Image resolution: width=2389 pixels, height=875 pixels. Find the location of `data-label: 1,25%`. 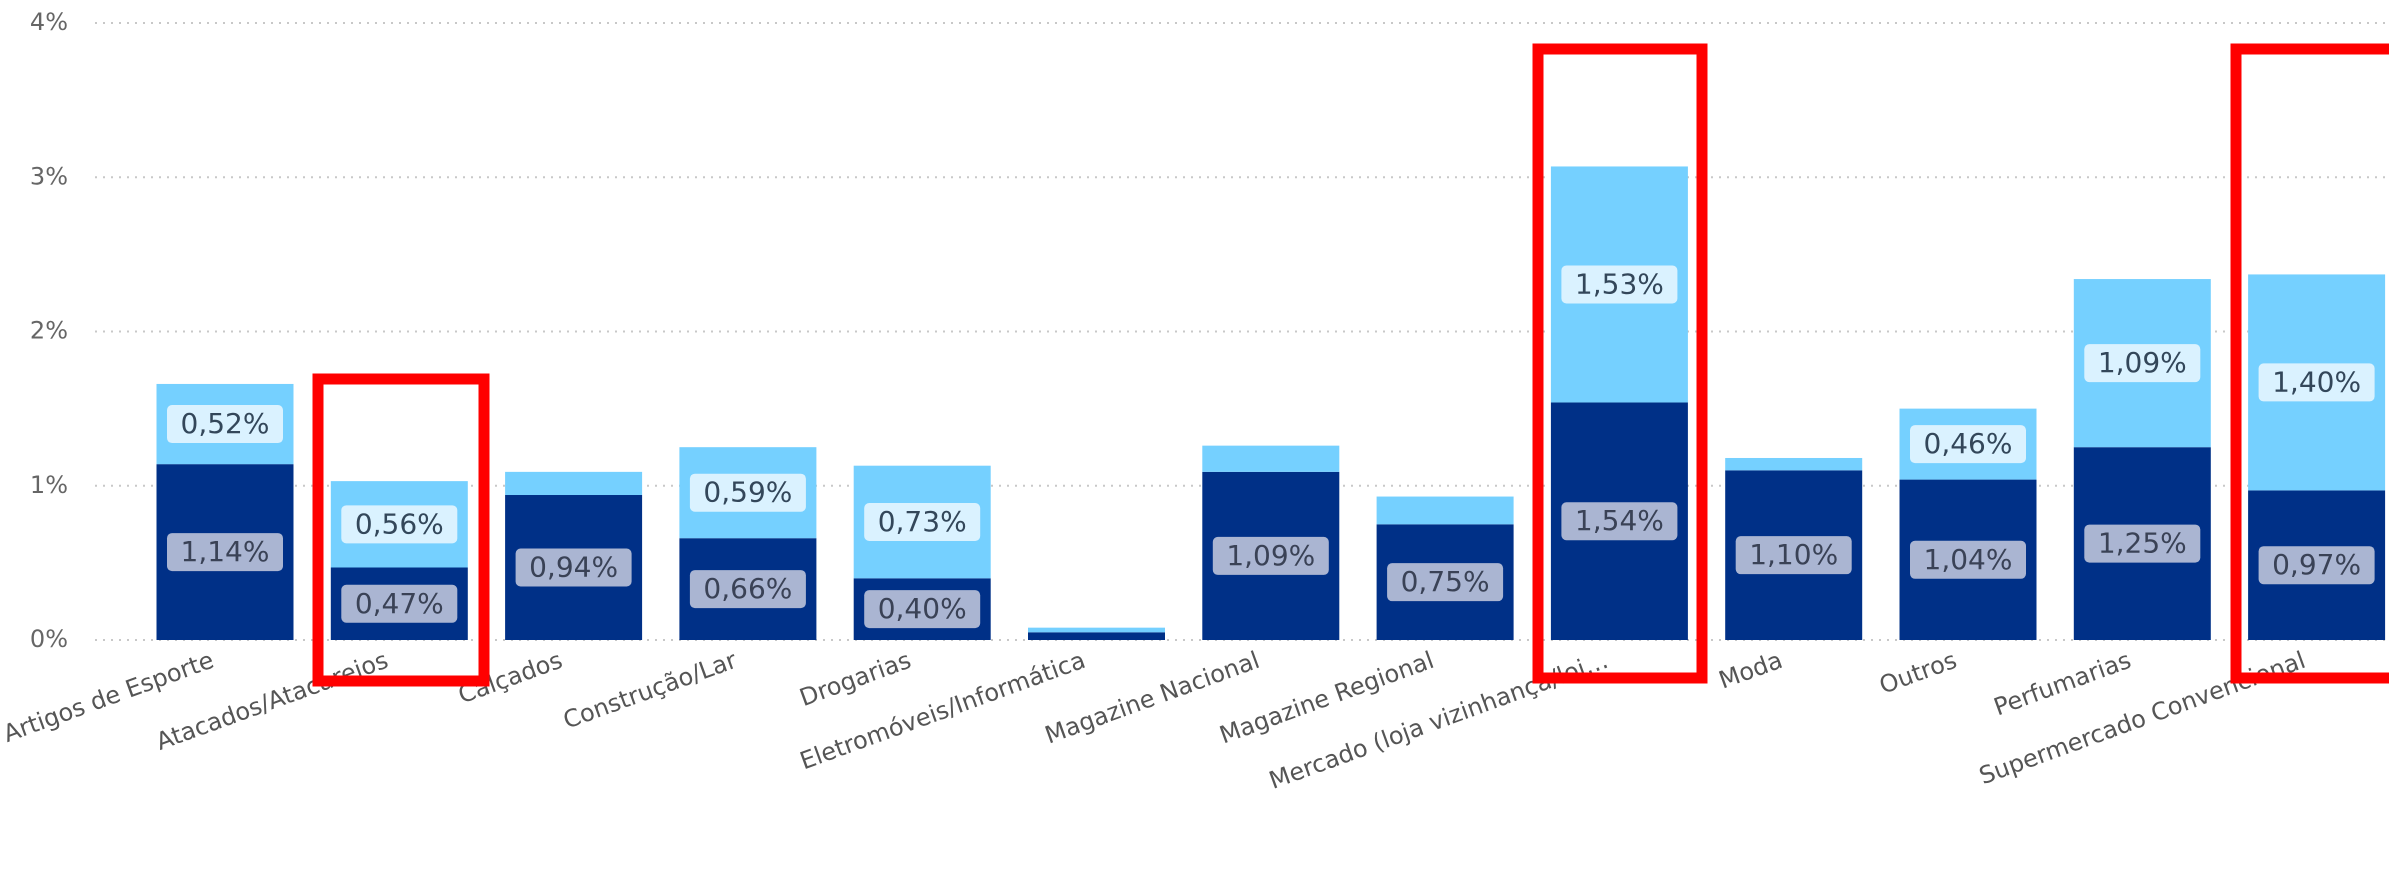

data-label: 1,25% is located at coordinates (2142, 543).